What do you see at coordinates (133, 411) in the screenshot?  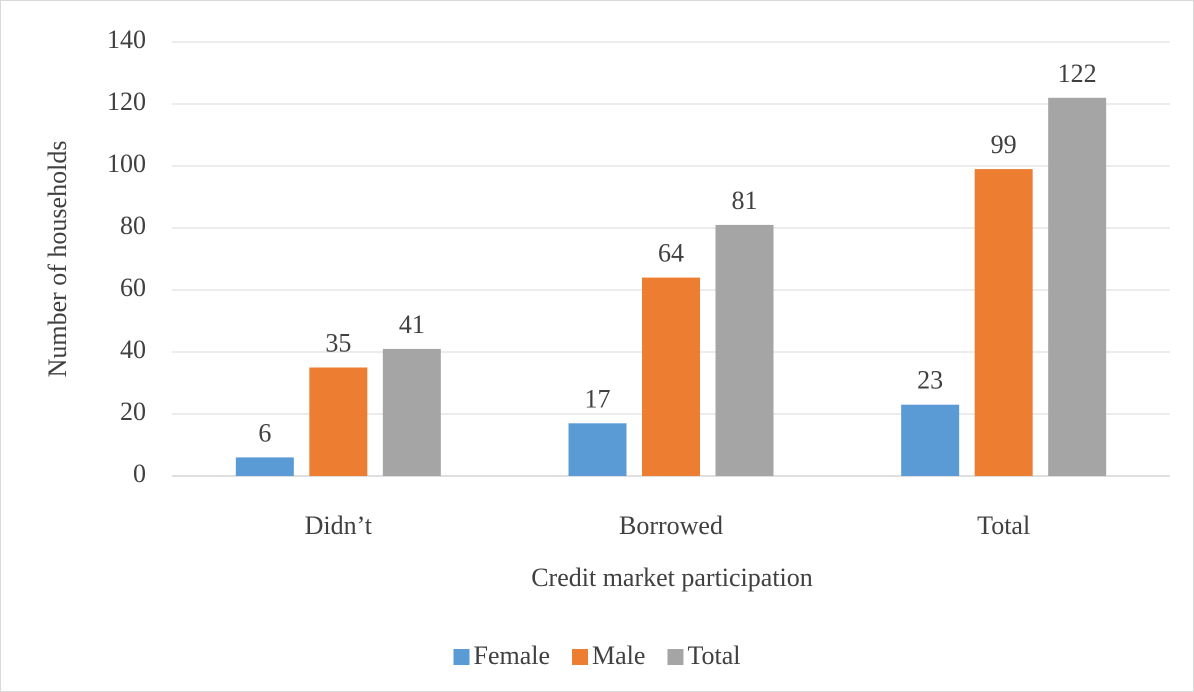 I see `y-tick-label: 20` at bounding box center [133, 411].